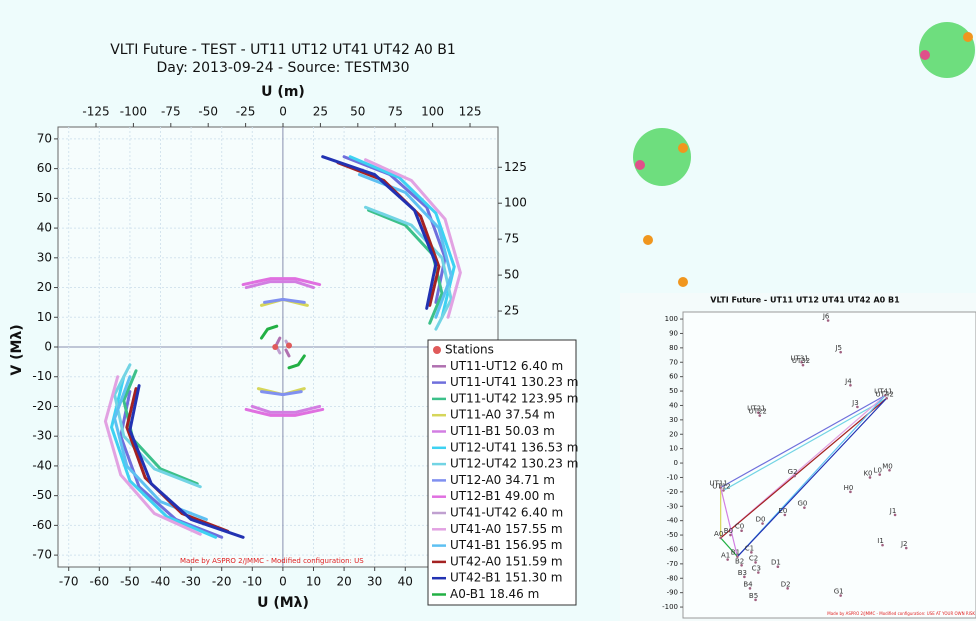  Describe the element at coordinates (42, 525) in the screenshot. I see `y-tick-label: -60` at that location.